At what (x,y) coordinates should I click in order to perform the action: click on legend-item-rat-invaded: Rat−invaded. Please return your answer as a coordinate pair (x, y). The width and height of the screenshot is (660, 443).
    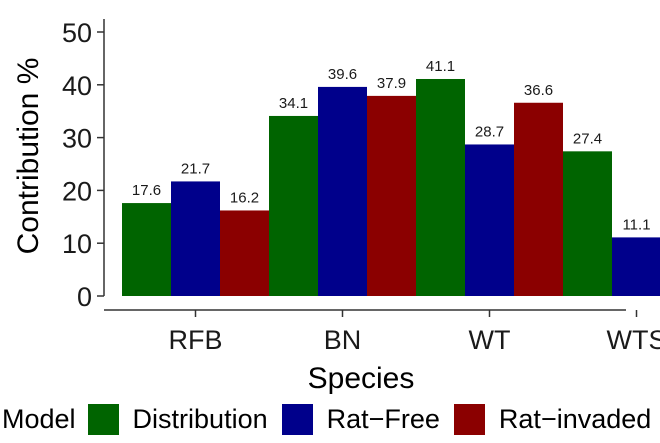
    Looking at the image, I should click on (552, 419).